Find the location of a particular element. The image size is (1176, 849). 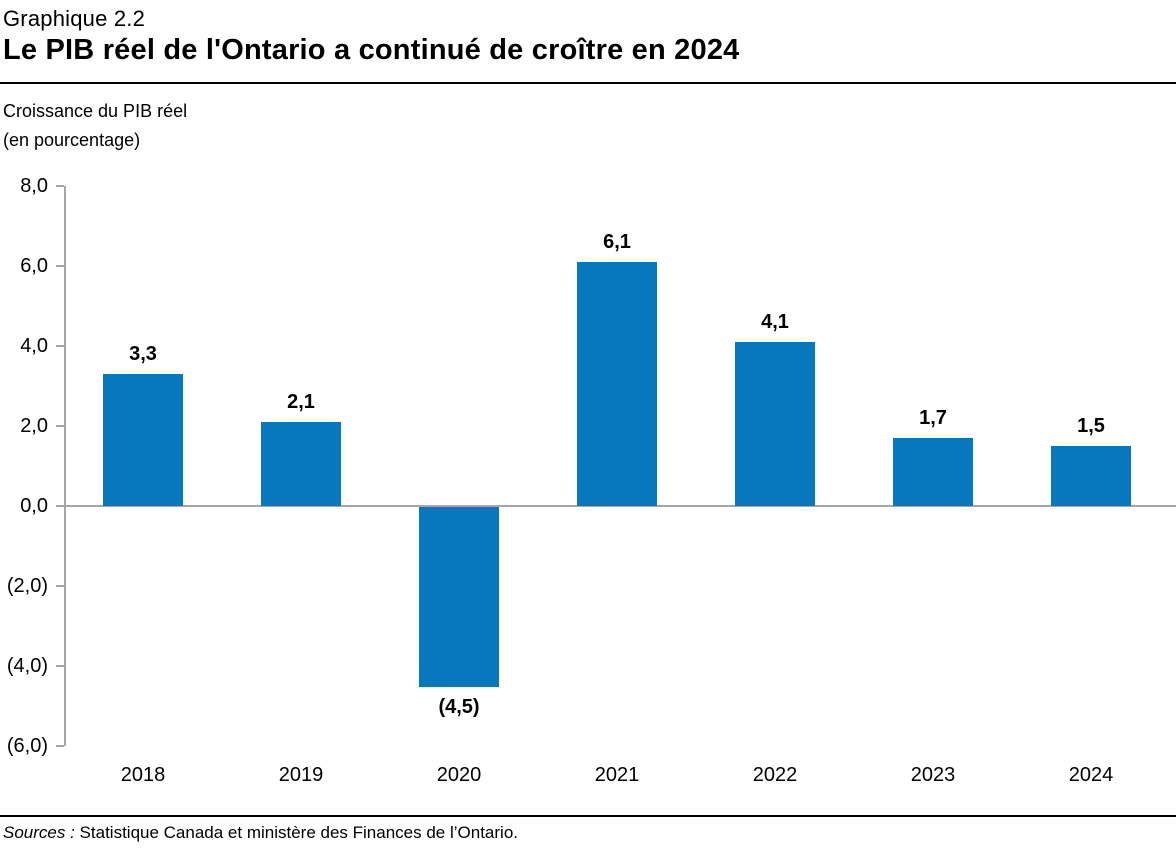

bar-value-label: 6,1 is located at coordinates (617, 242).